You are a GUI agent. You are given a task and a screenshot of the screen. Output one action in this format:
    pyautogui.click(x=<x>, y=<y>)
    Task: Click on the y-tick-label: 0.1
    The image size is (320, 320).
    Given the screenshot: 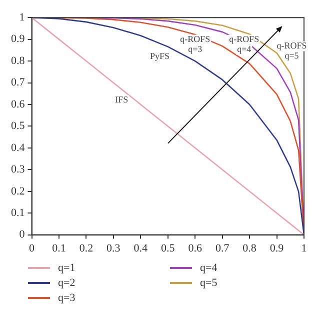 What is the action you would take?
    pyautogui.click(x=18, y=212)
    